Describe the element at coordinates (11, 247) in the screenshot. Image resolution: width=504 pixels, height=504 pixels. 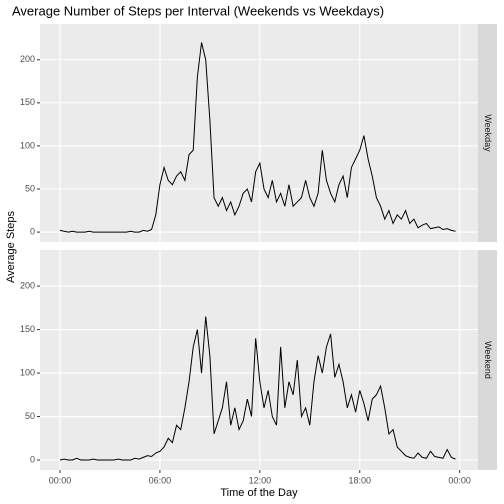
I see `y-axis-label: Average Steps` at that location.